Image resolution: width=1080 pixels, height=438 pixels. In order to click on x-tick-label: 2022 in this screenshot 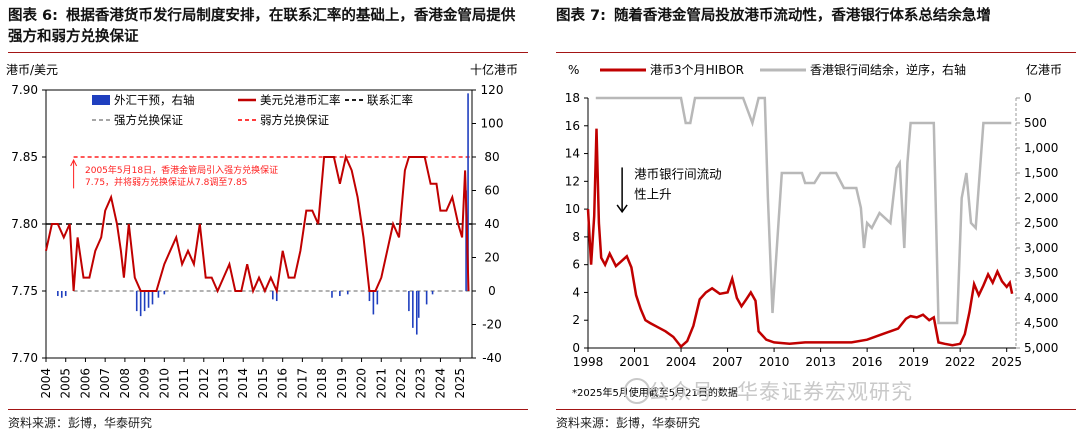, I will do `click(960, 362)`.